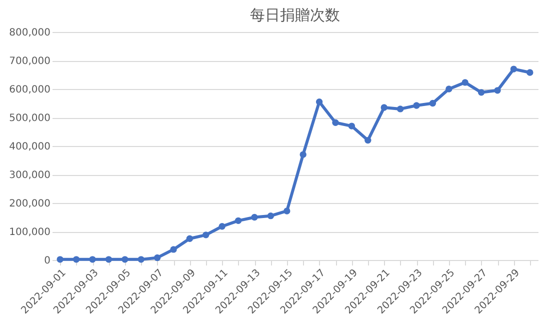 This screenshot has width=554, height=320. I want to click on y-tick-label: 600,000, so click(29, 90).